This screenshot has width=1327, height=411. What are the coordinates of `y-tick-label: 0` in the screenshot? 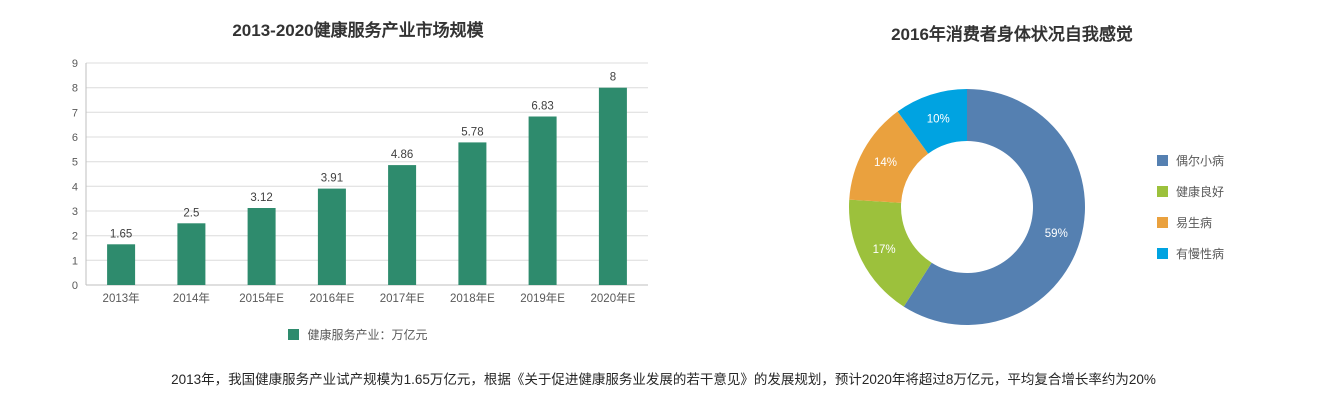 It's located at (75, 286).